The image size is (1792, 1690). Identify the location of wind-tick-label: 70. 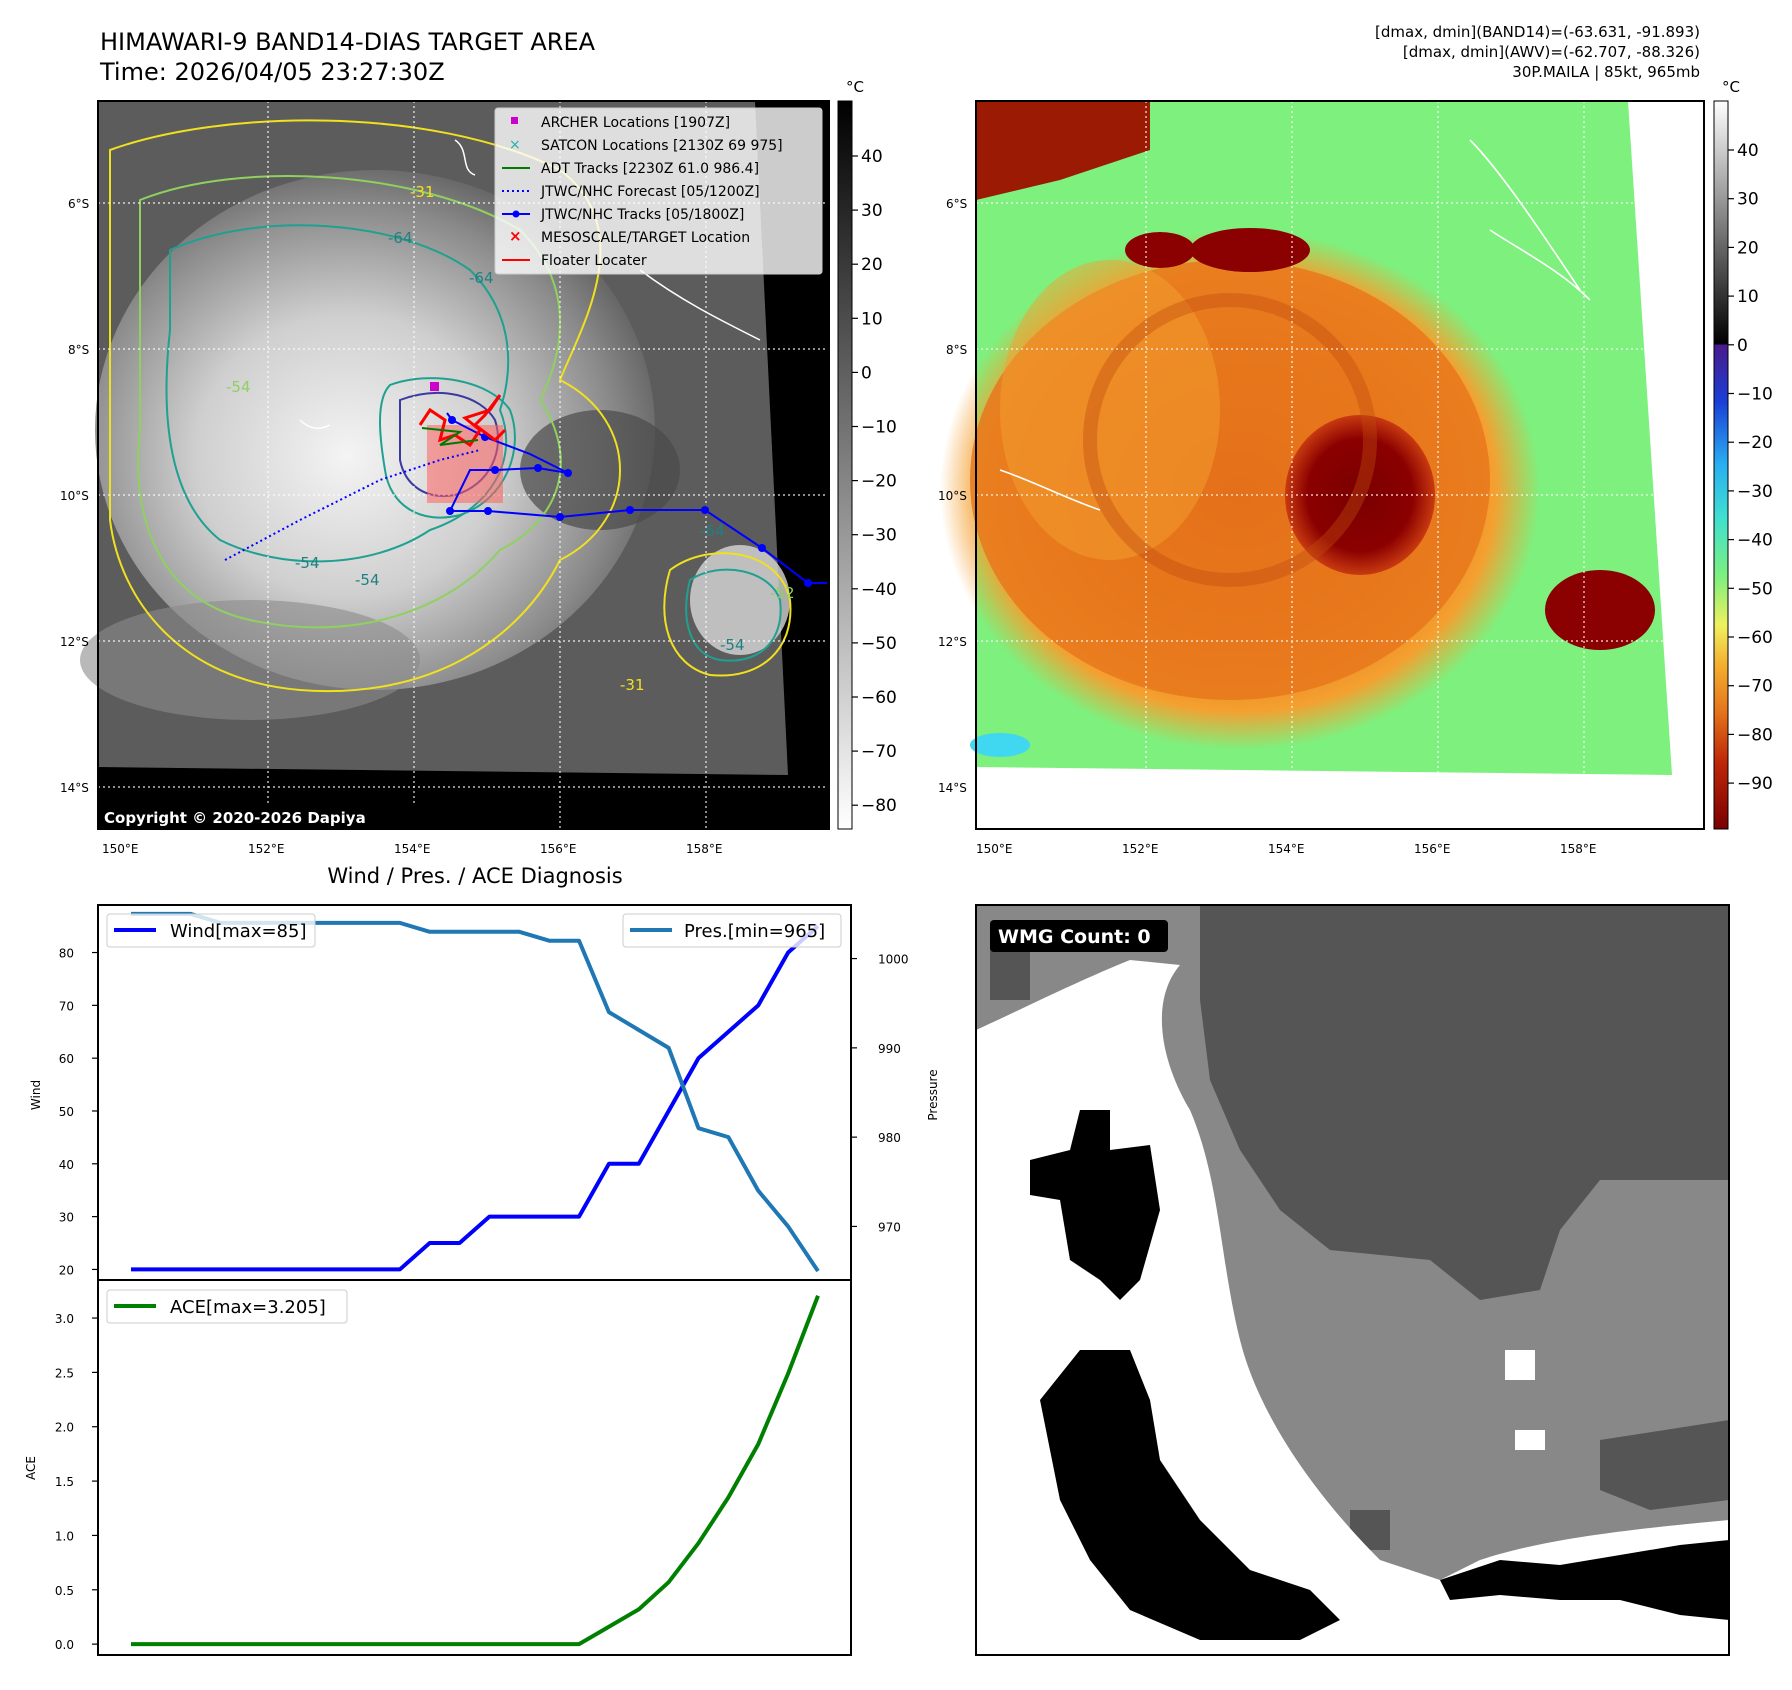
(66, 1006).